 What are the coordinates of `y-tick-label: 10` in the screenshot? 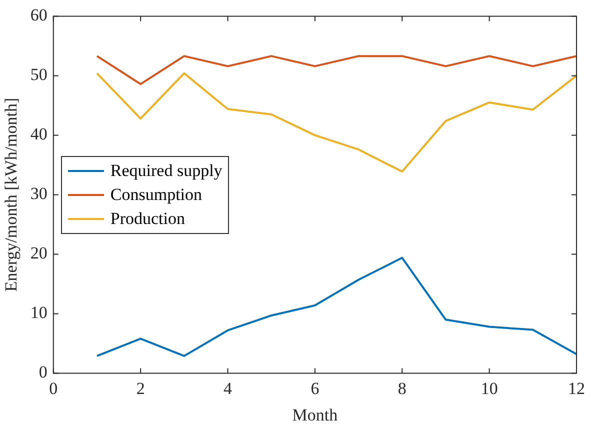 It's located at (39, 312).